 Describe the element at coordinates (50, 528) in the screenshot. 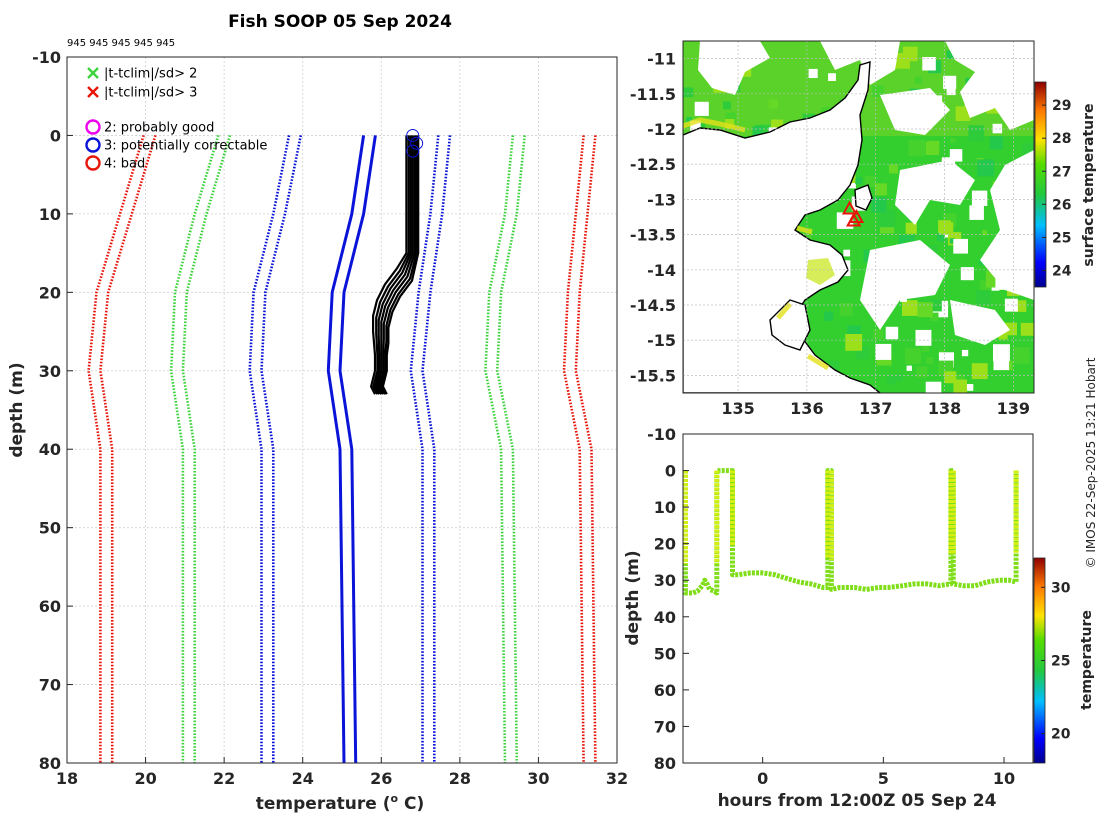

I see `y-tick-label: 50` at that location.